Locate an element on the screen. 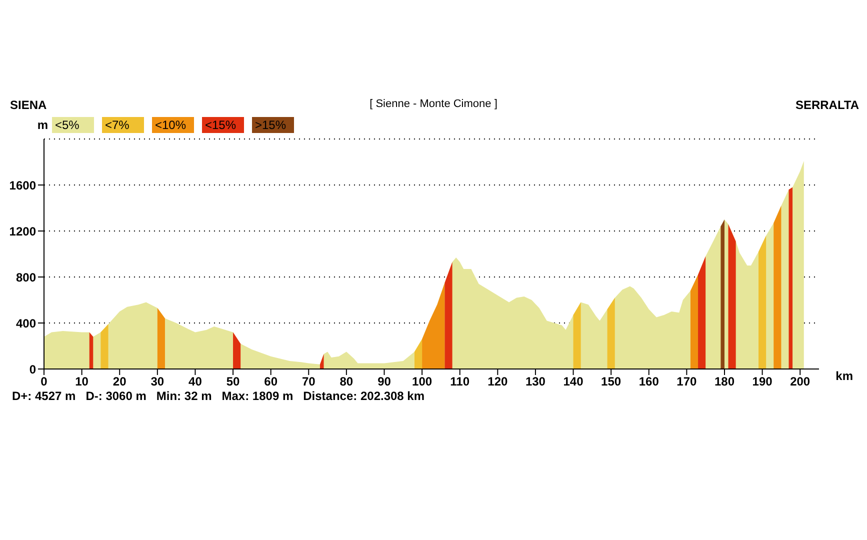 Image resolution: width=867 pixels, height=540 pixels. x-tick-label: 140 is located at coordinates (573, 381).